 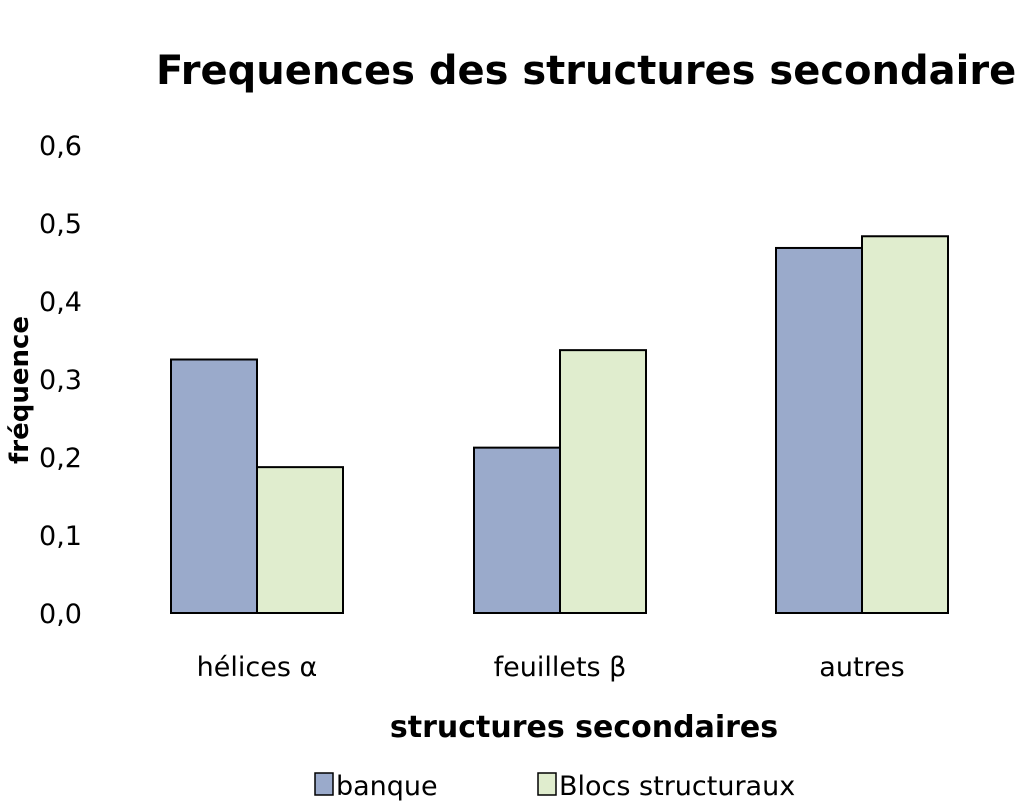 What do you see at coordinates (60, 146) in the screenshot?
I see `y-tick-label: 0,6` at bounding box center [60, 146].